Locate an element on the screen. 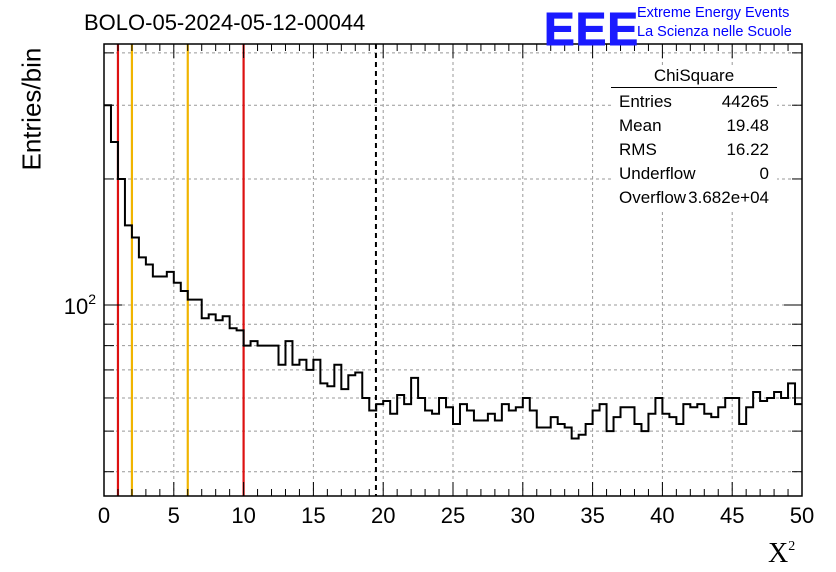 The width and height of the screenshot is (836, 572). stat-row-rms: RMS 16.22 is located at coordinates (694, 150).